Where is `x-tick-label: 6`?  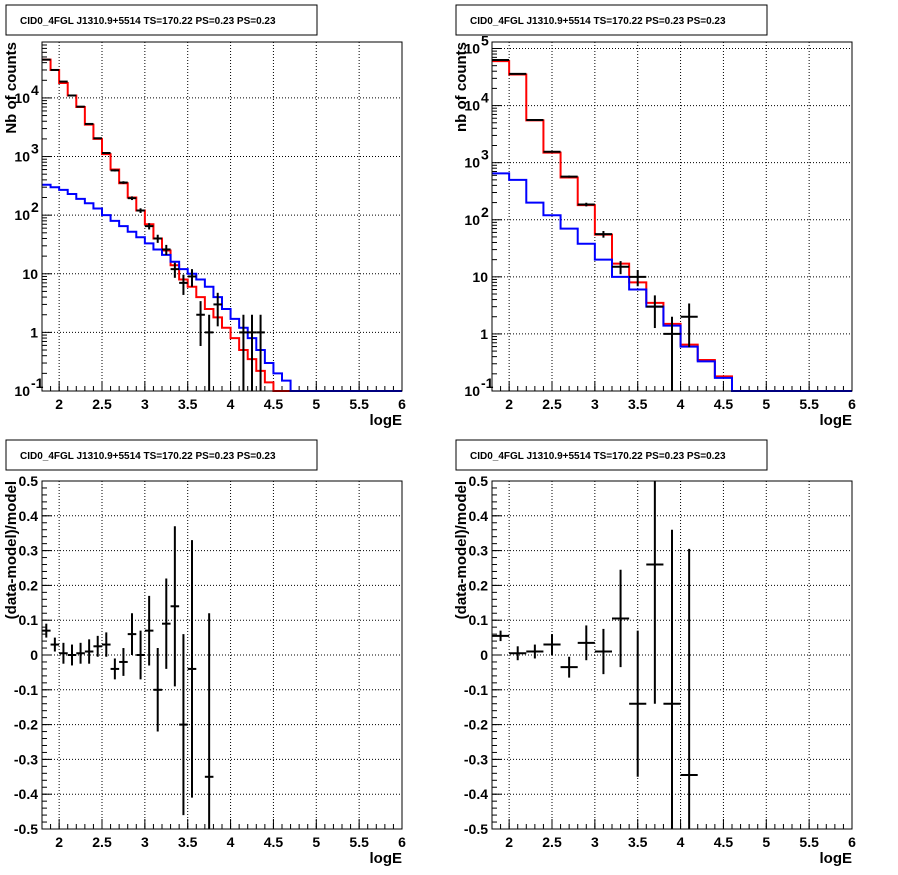
x-tick-label: 6 is located at coordinates (402, 404).